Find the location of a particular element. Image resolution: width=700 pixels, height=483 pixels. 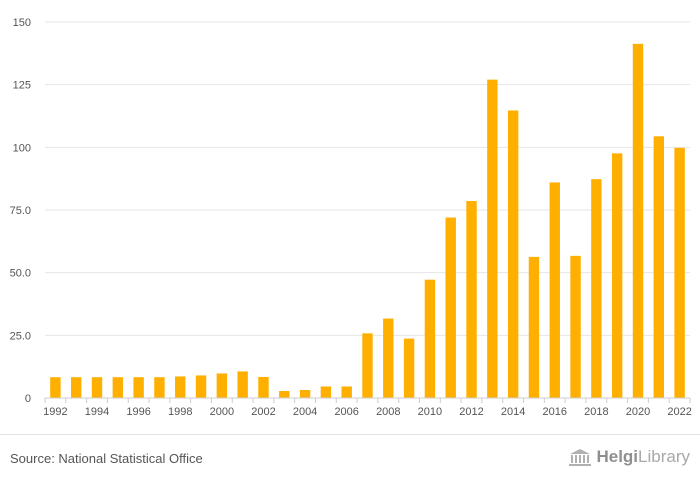

bar-2009 is located at coordinates (409, 368).